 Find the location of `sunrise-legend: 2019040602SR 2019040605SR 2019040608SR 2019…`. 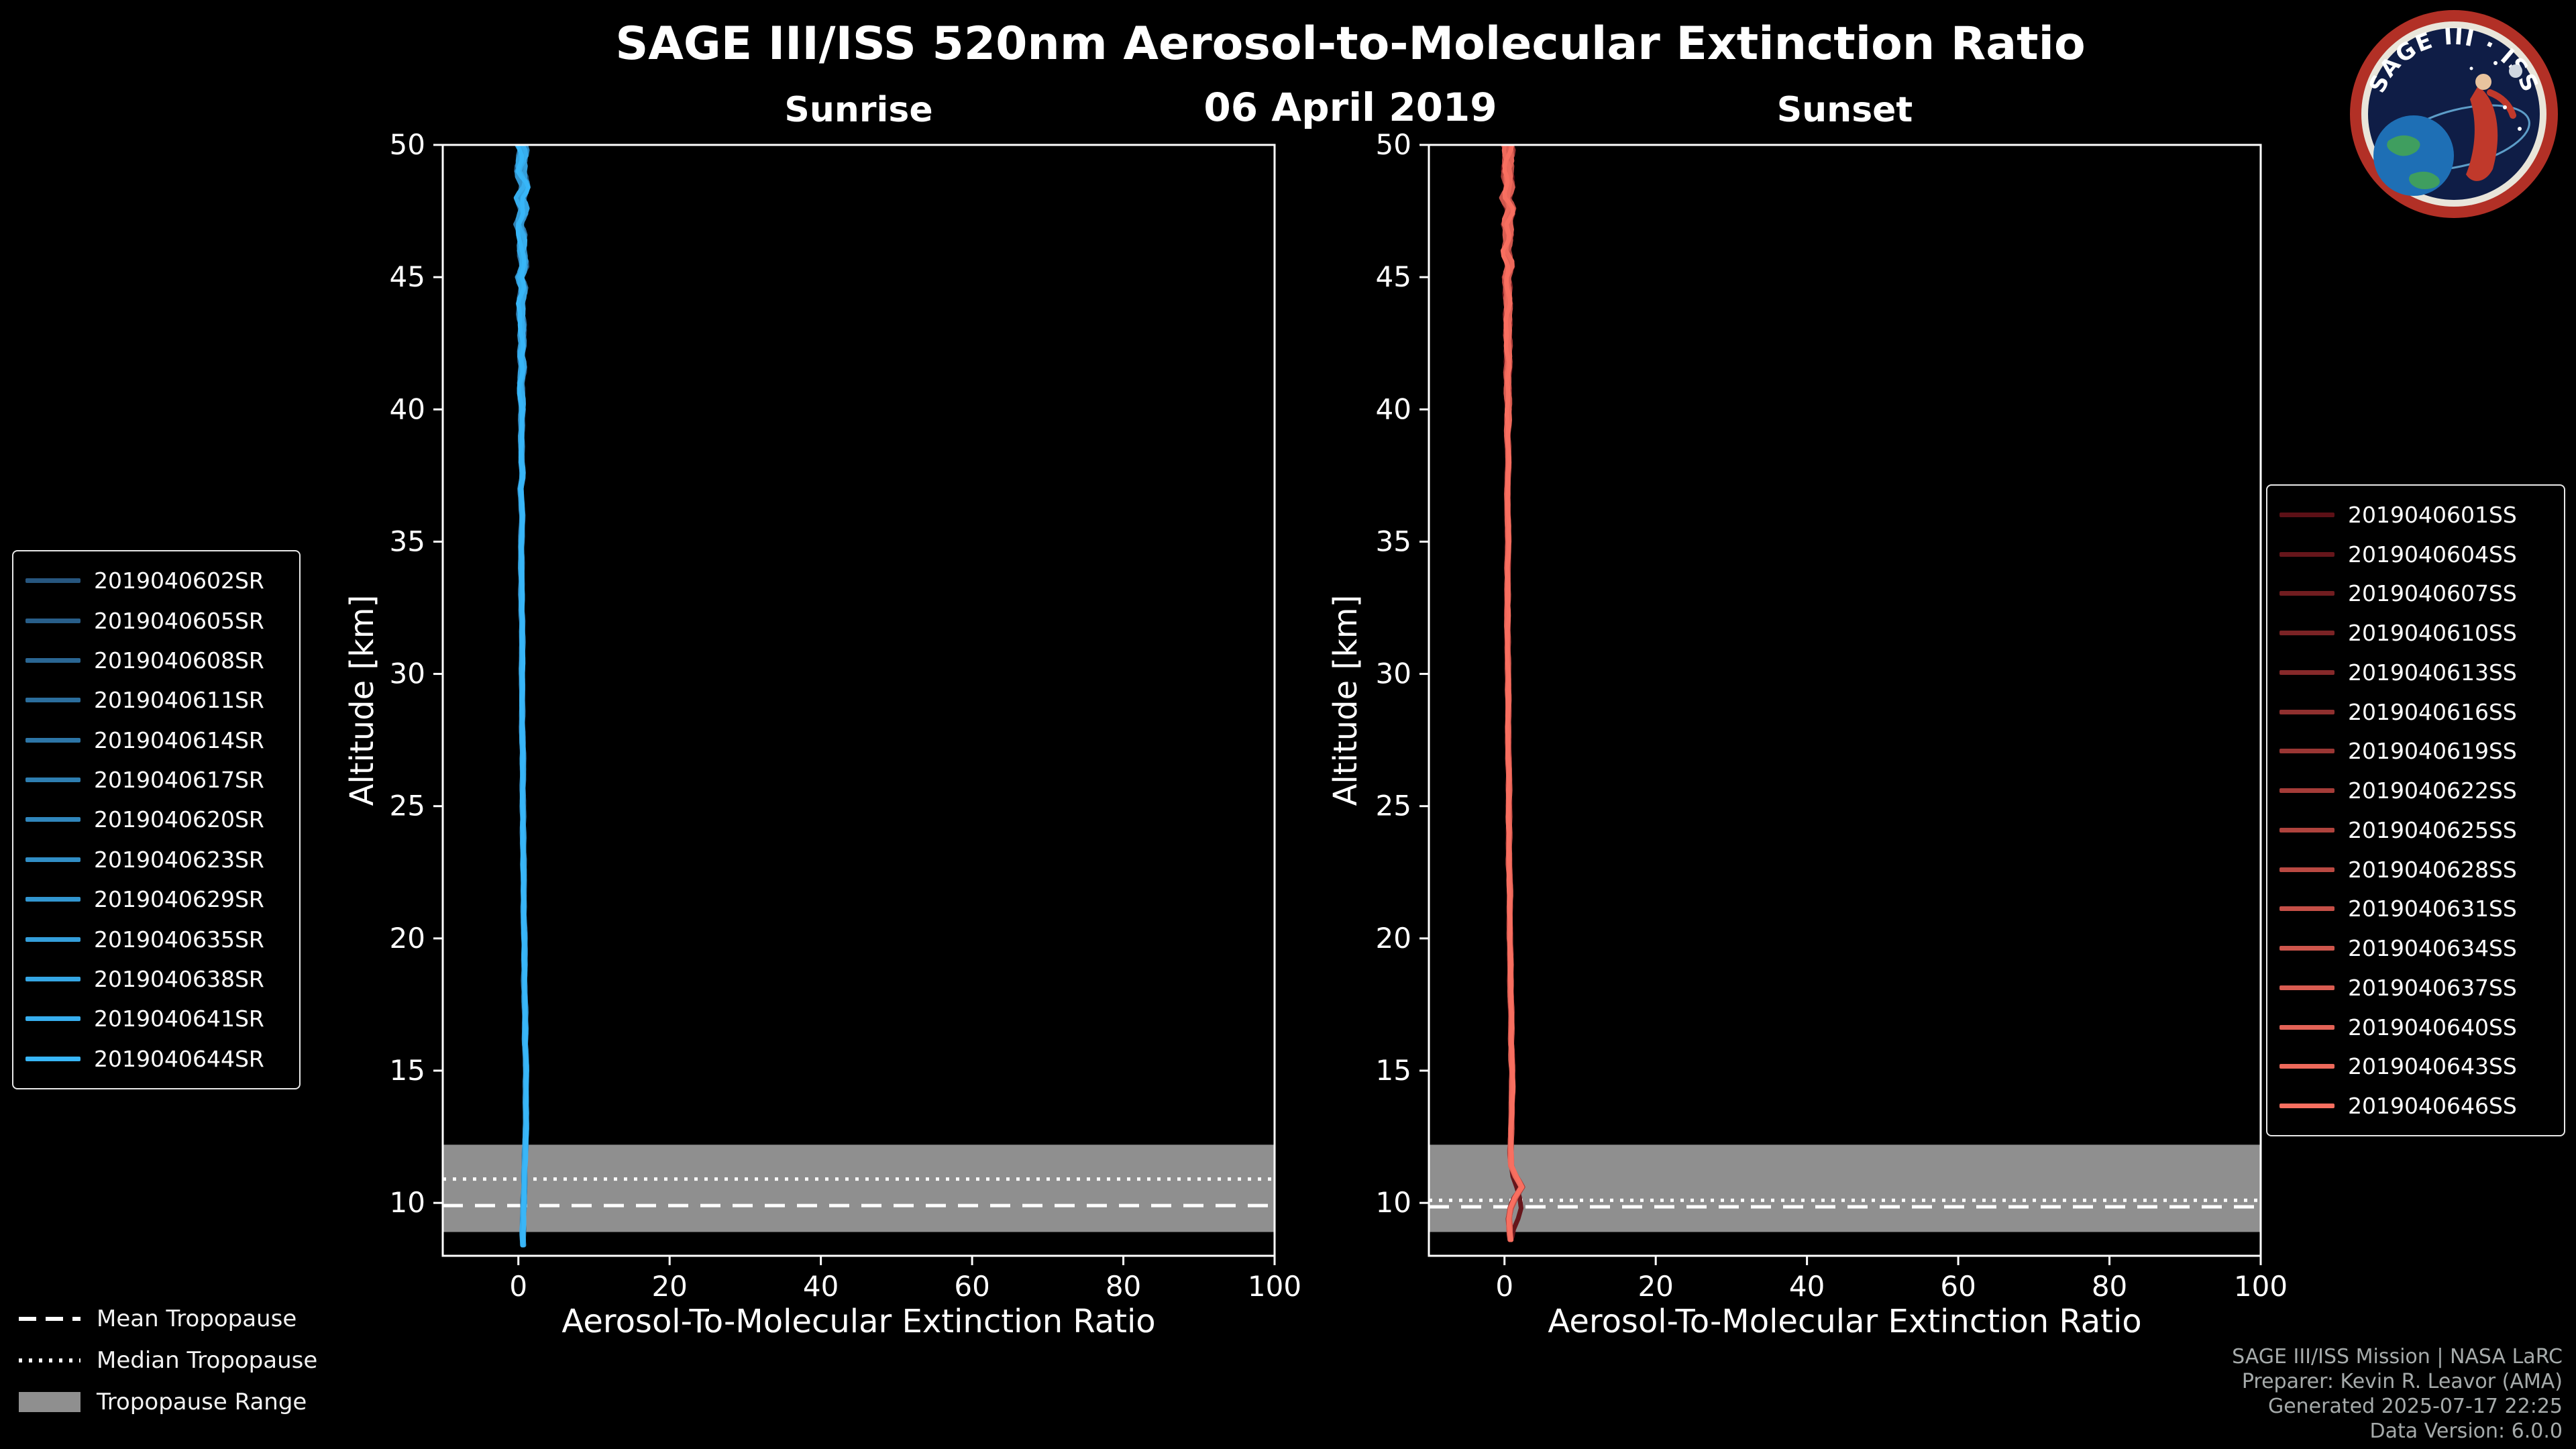

sunrise-legend: 2019040602SR 2019040605SR 2019040608SR 2019… is located at coordinates (156, 819).